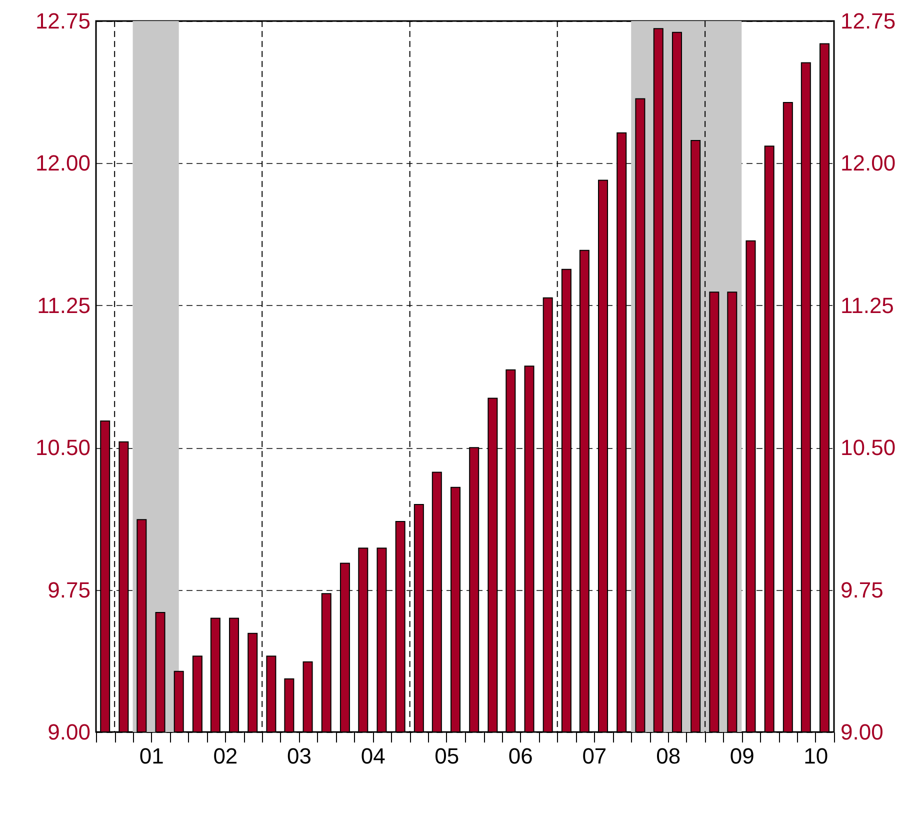 The image size is (923, 826). What do you see at coordinates (63, 305) in the screenshot?
I see `y-tick-label: 11.25` at bounding box center [63, 305].